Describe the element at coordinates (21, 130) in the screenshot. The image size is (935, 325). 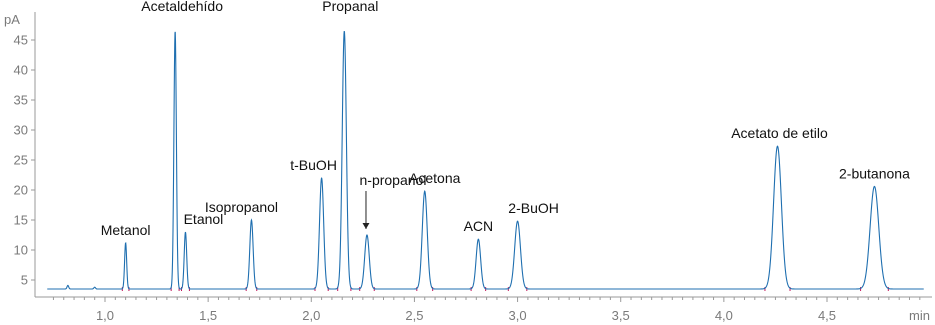
I see `y-tick-label: 30` at that location.